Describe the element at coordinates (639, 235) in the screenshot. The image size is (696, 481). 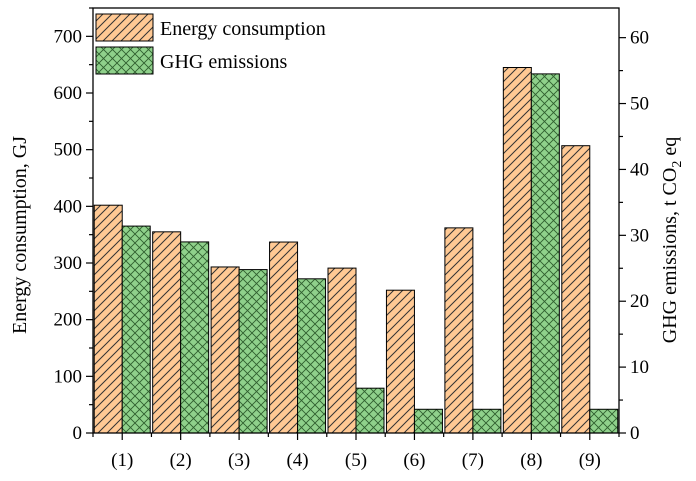
I see `y-right-tick-label: 30` at that location.